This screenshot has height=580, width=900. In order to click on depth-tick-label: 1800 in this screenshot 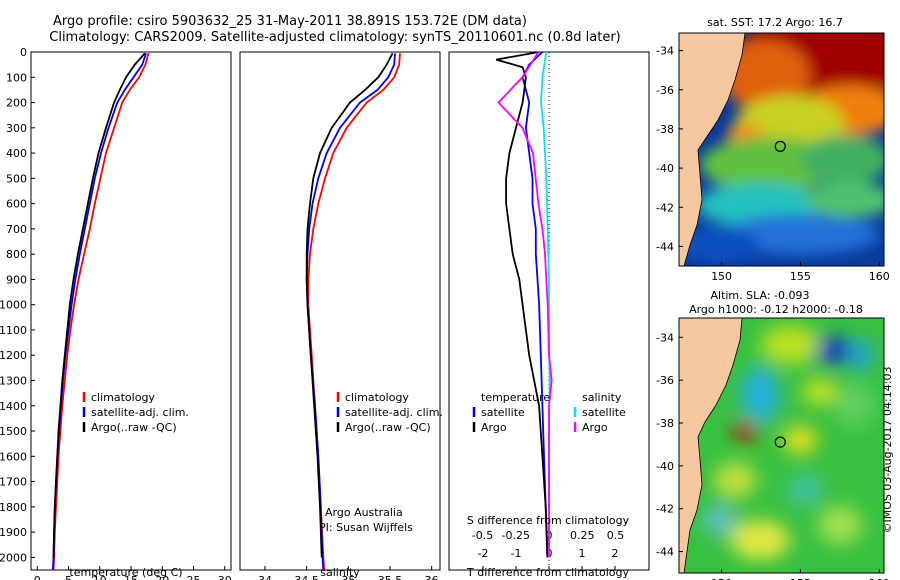, I will do `click(13, 507)`.